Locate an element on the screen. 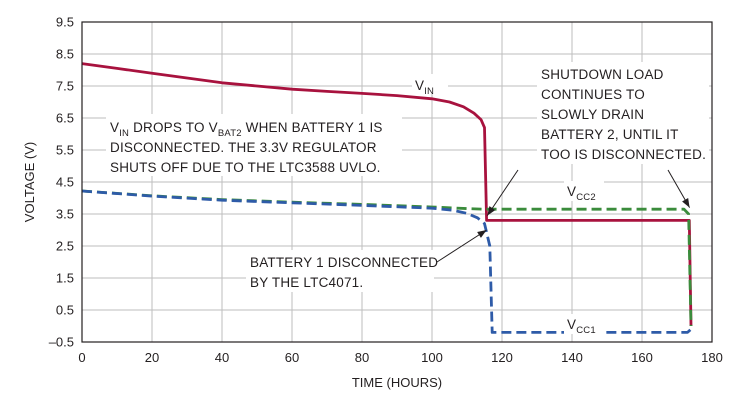  x-tick-label: 0 is located at coordinates (81, 357).